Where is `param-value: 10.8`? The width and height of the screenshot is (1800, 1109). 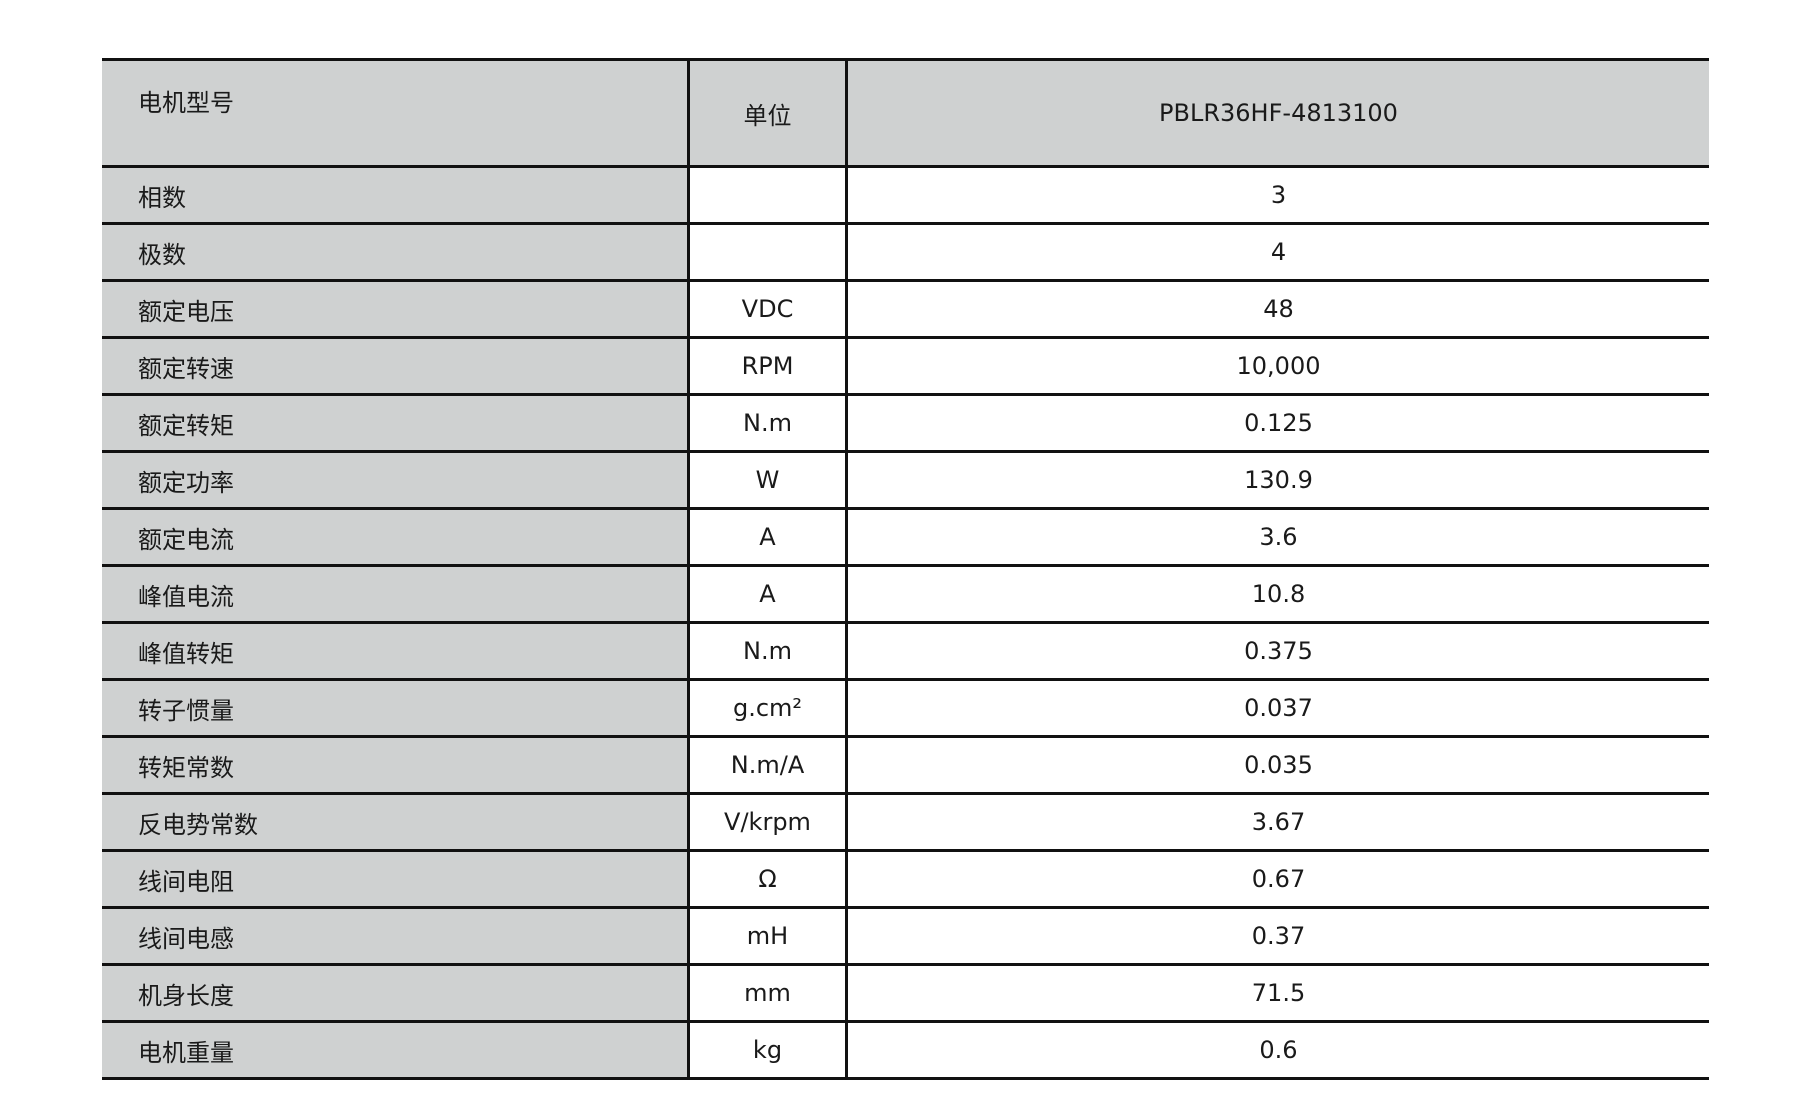 param-value: 10.8 is located at coordinates (1277, 594).